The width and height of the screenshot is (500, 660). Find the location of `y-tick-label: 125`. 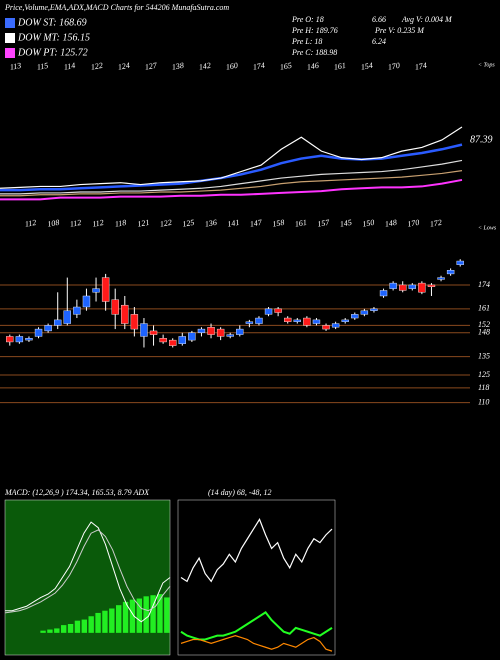

y-tick-label: 125 is located at coordinates (484, 374).